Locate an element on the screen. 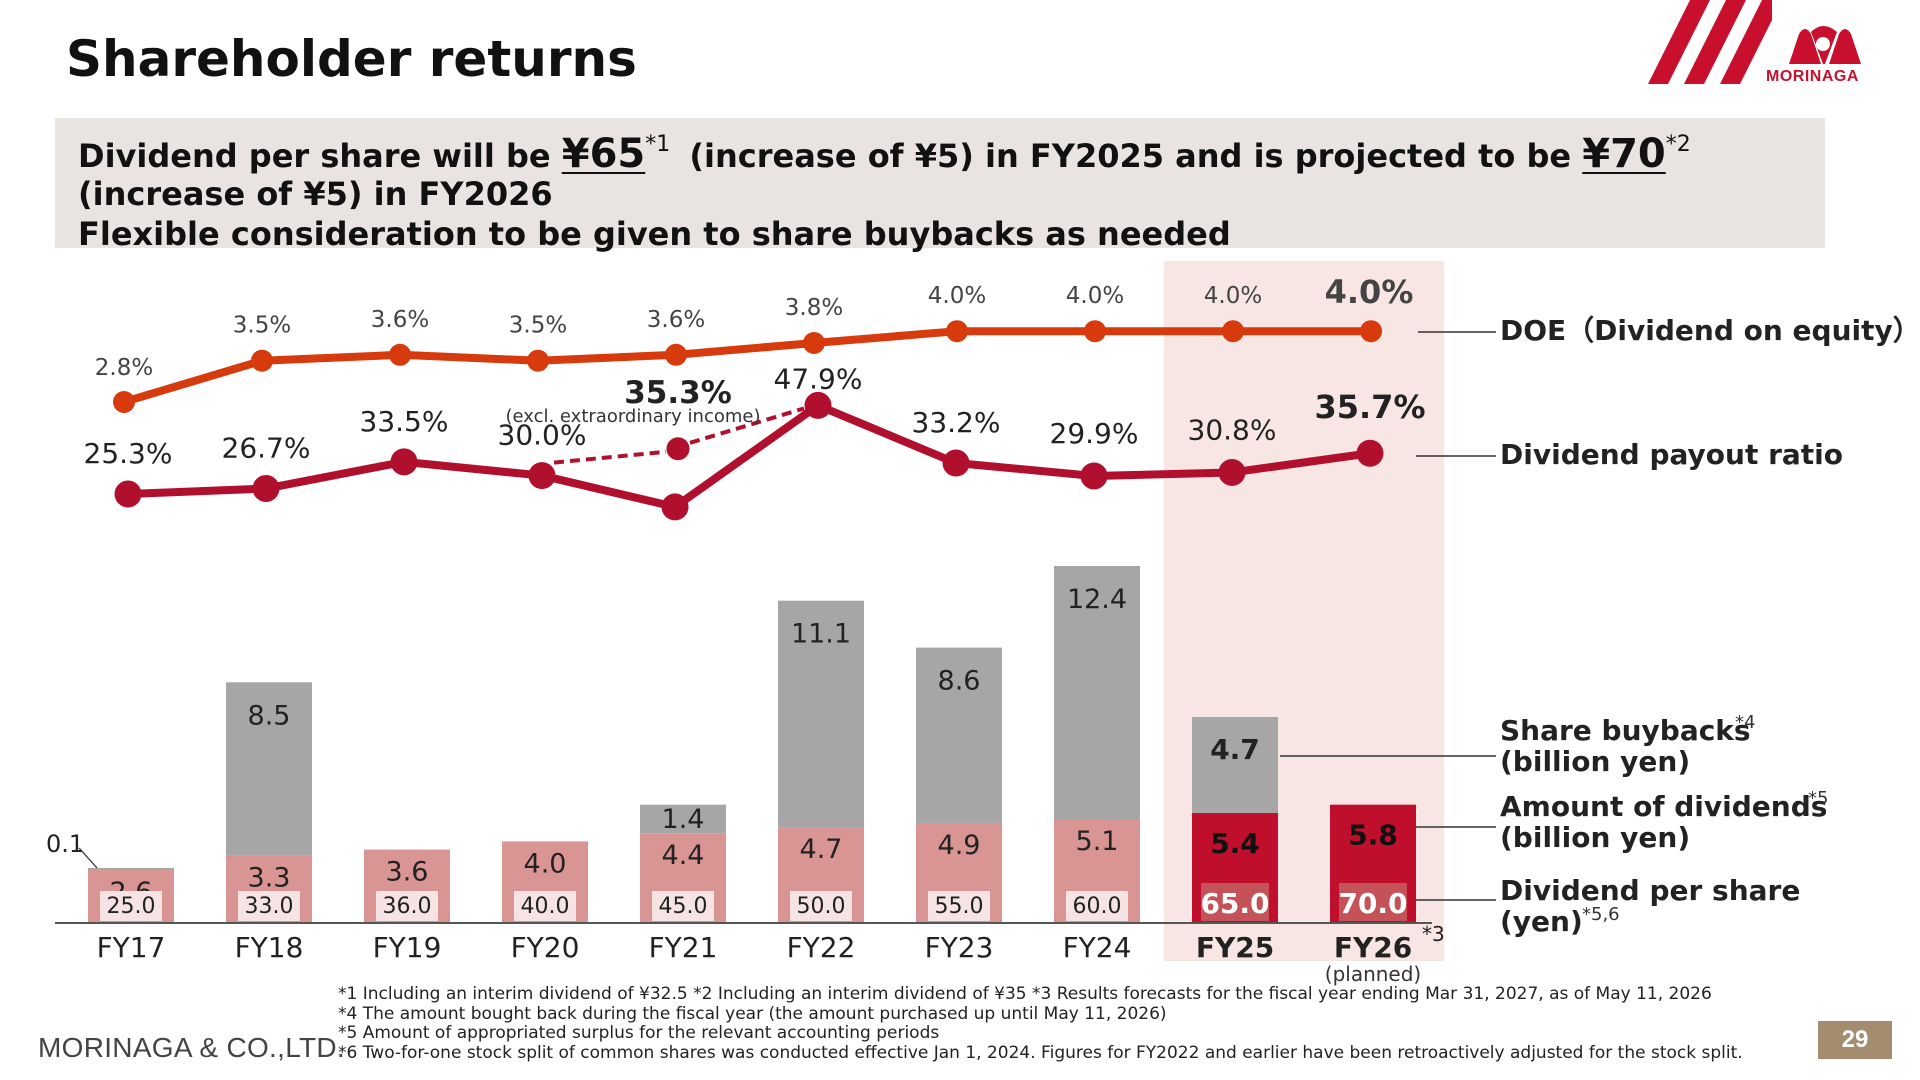 This screenshot has width=1920, height=1080. buyback-value-label: 8.5 is located at coordinates (269, 715).